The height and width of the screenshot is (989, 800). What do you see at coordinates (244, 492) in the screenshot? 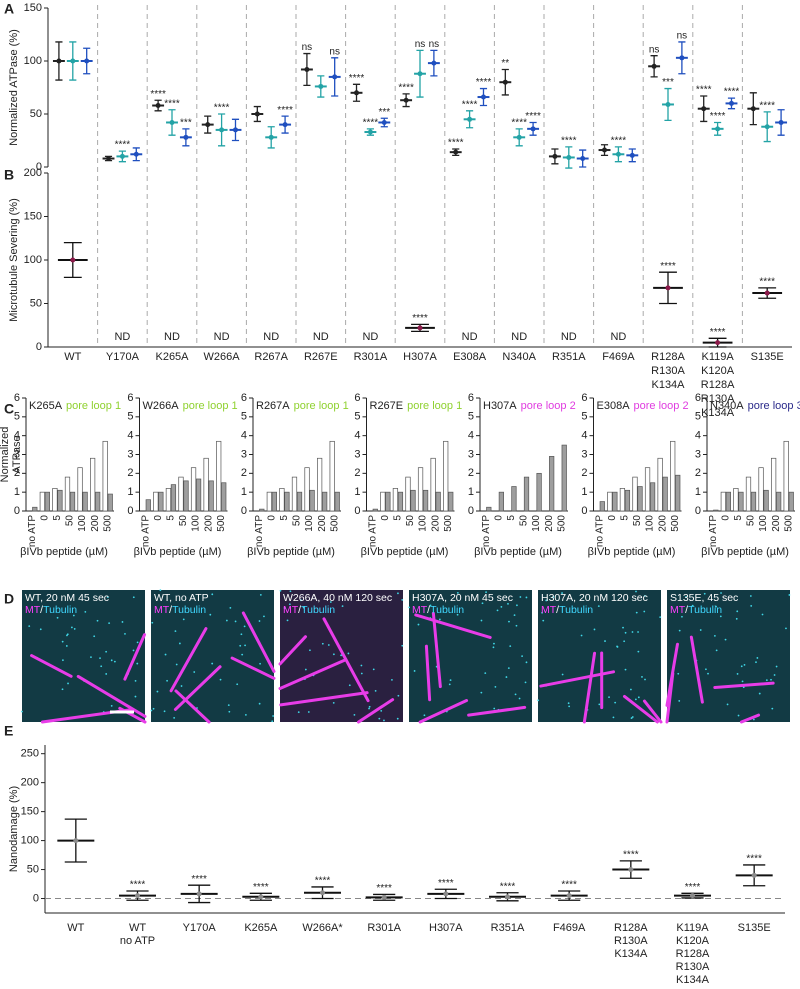
I see `y-tick-label: 1` at bounding box center [244, 492].